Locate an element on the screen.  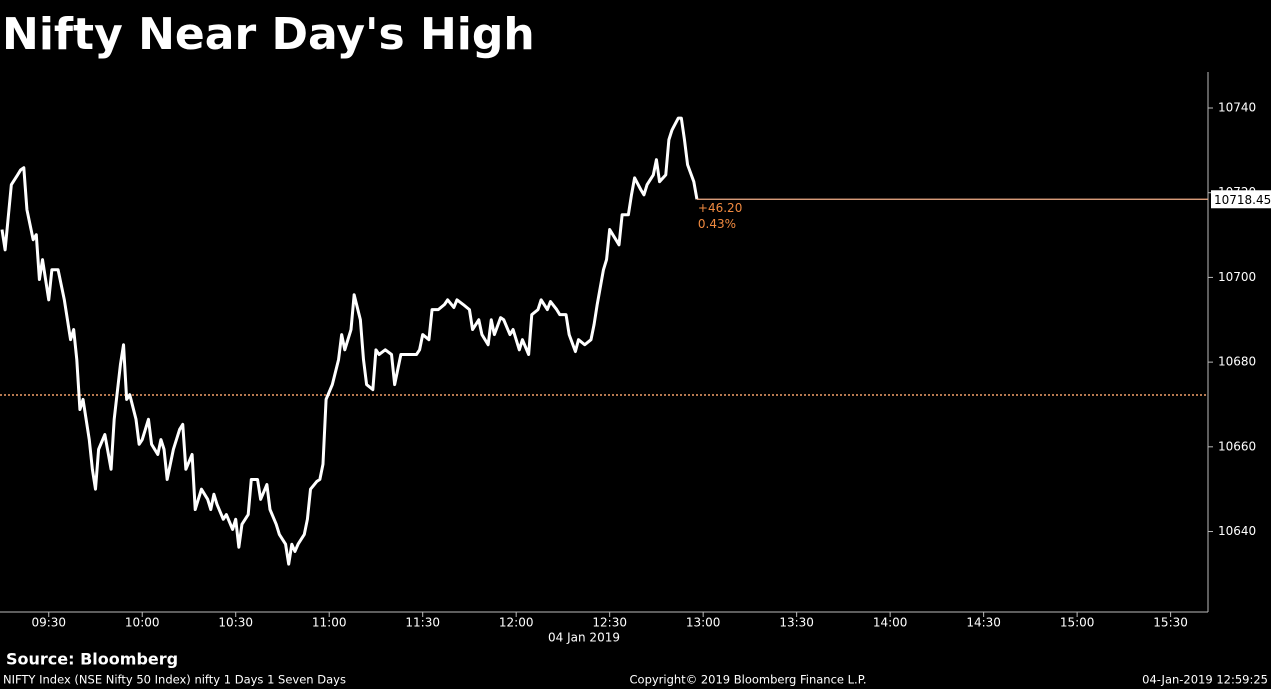
last-value-box is located at coordinates (1241, 199).